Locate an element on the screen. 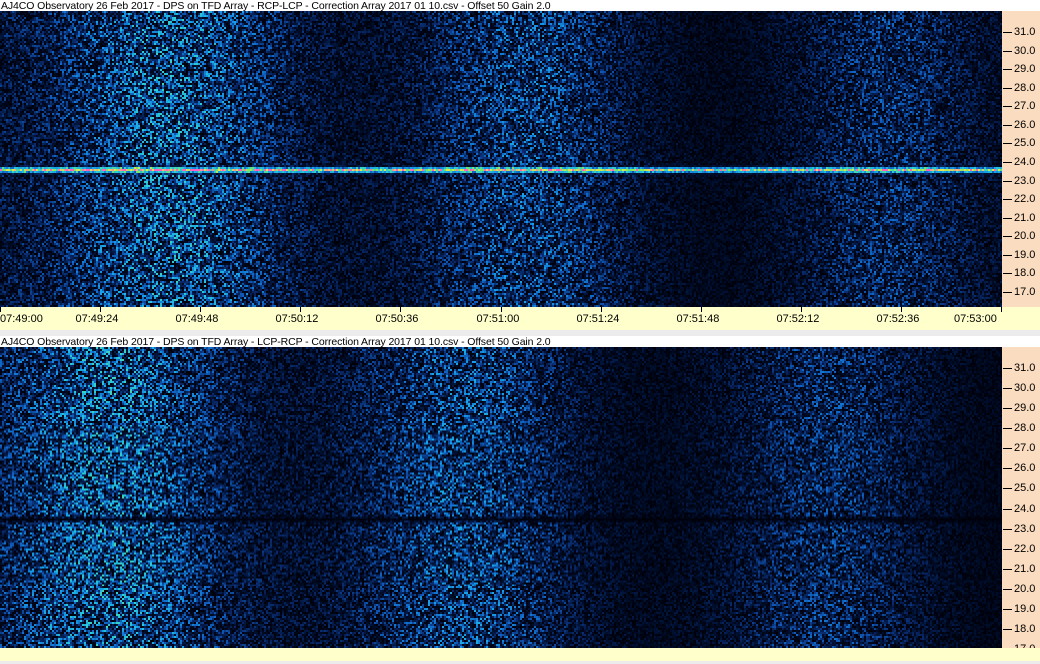  time-tick-label: 07:52:36 is located at coordinates (898, 319).